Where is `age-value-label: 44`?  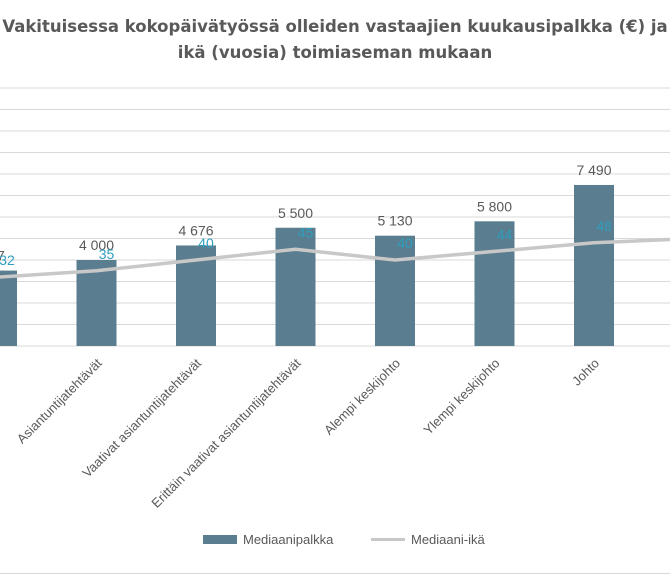
age-value-label: 44 is located at coordinates (505, 234).